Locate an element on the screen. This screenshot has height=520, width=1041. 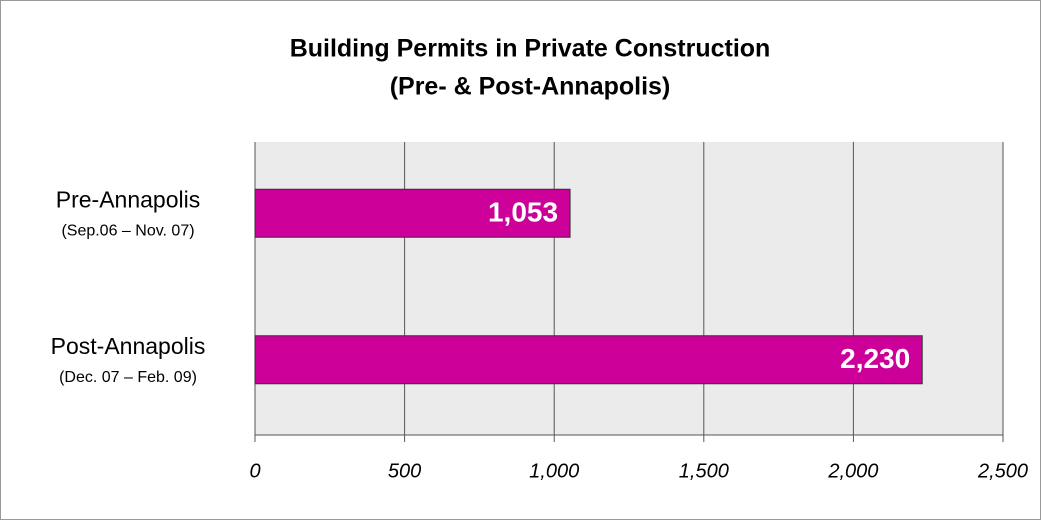
value-label: 2,230 is located at coordinates (875, 358).